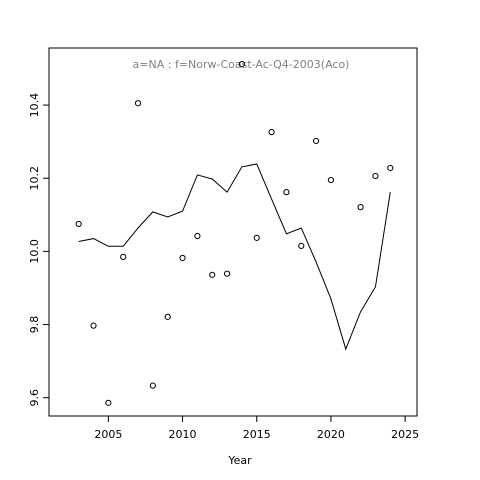 This screenshot has height=480, width=480. What do you see at coordinates (34, 178) in the screenshot?
I see `y-tick-label: 10.2` at bounding box center [34, 178].